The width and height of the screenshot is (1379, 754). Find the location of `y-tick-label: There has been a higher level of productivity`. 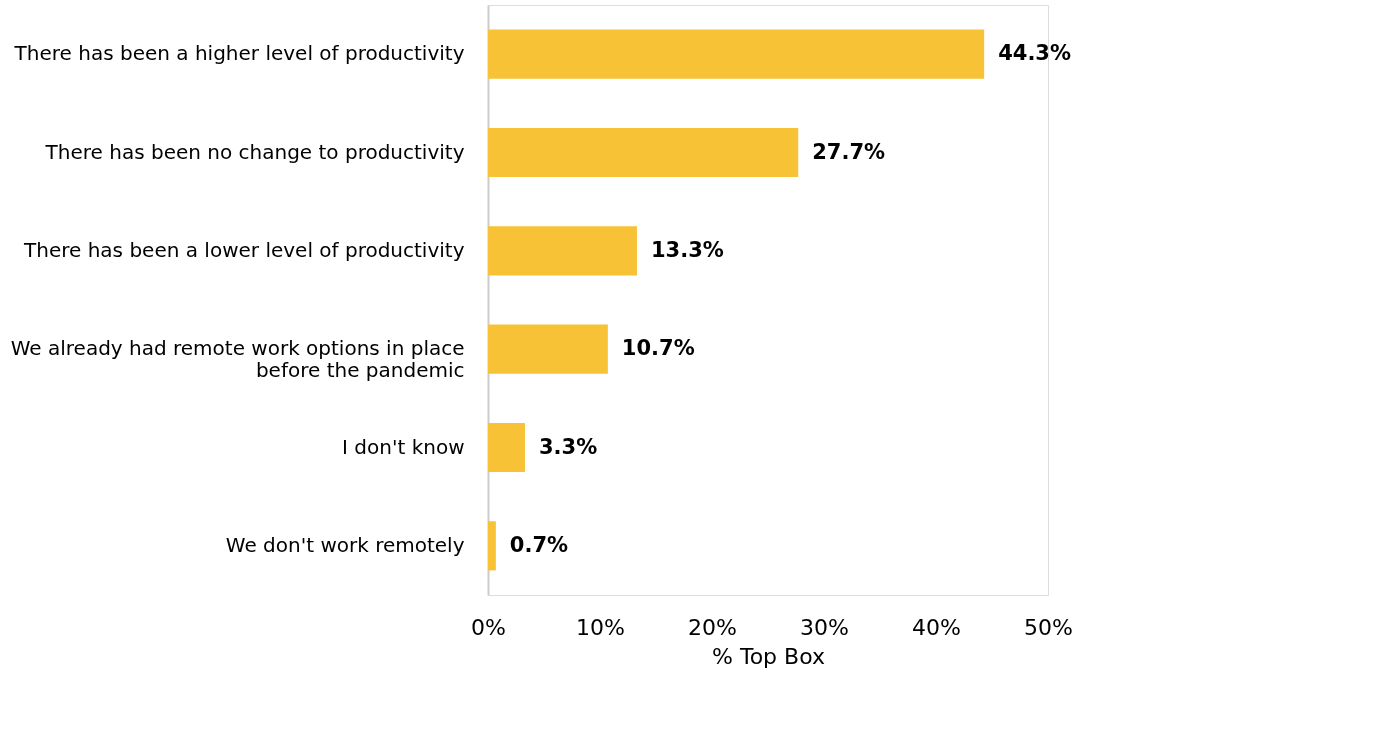

y-tick-label: There has been a higher level of productivity is located at coordinates (239, 53).